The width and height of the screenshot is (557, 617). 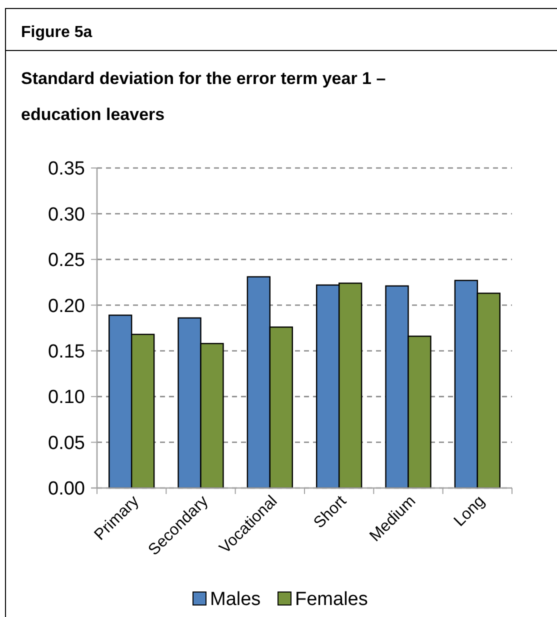 I want to click on y-tick-label: 0.00, so click(x=66, y=489).